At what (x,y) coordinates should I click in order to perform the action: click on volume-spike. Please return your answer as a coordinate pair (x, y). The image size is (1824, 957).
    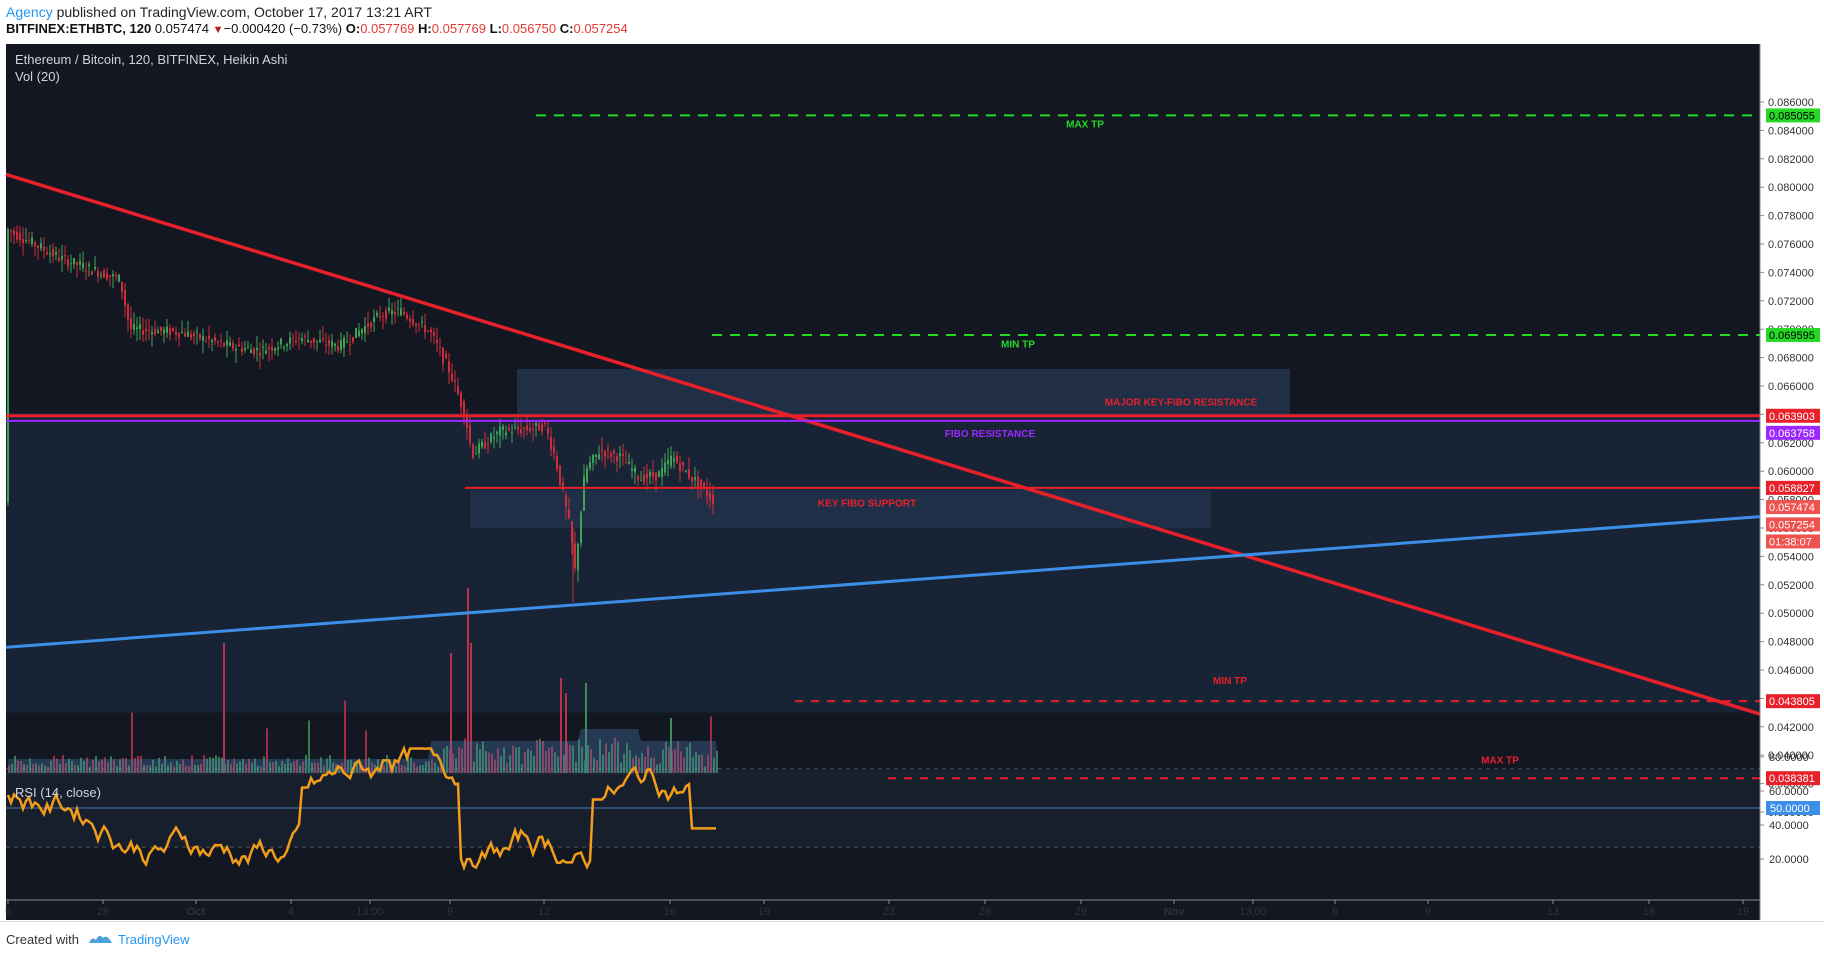
    Looking at the image, I should click on (671, 745).